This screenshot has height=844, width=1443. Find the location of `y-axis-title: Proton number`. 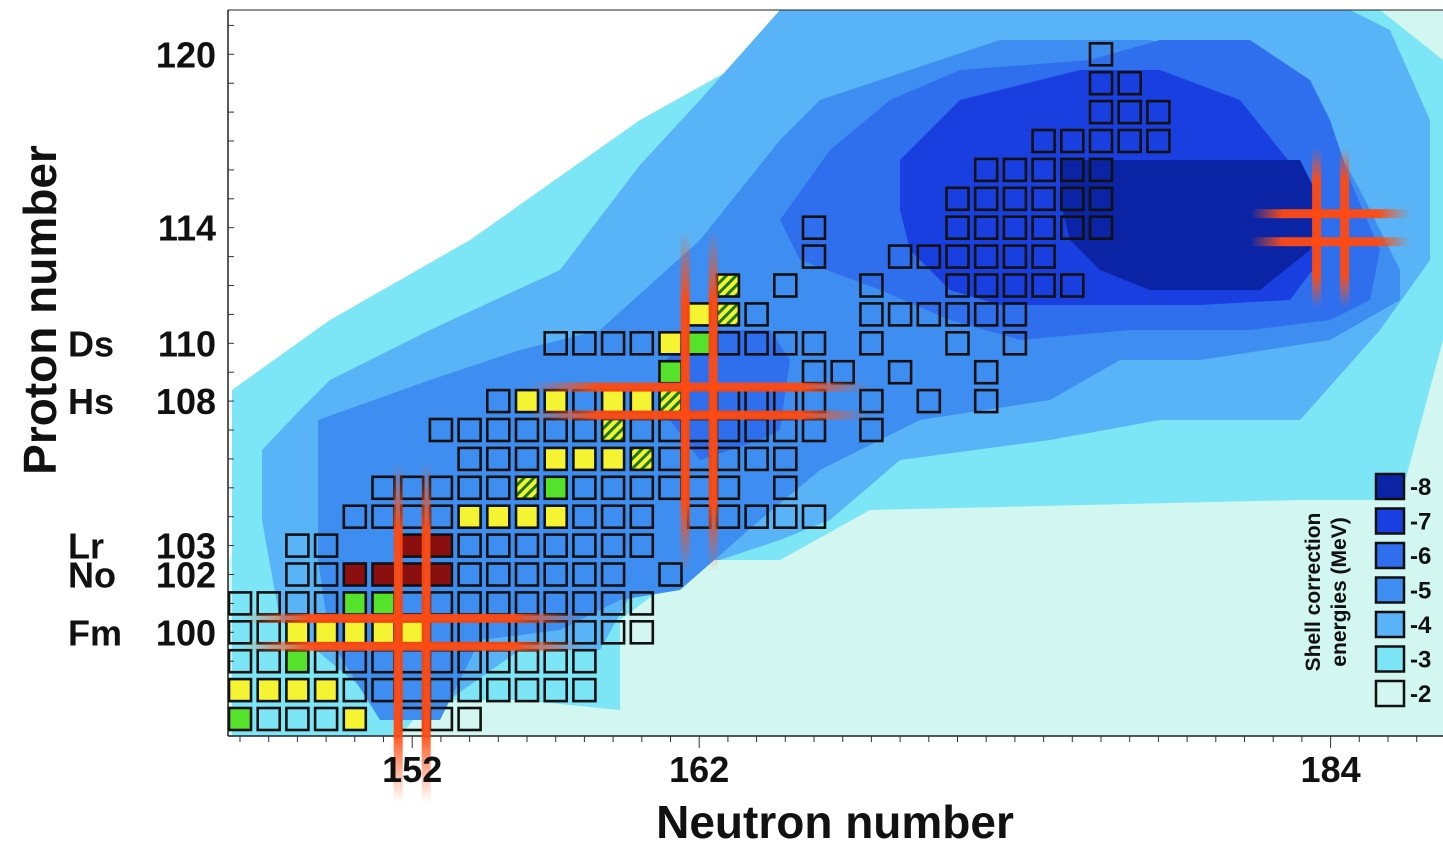

y-axis-title: Proton number is located at coordinates (40, 310).